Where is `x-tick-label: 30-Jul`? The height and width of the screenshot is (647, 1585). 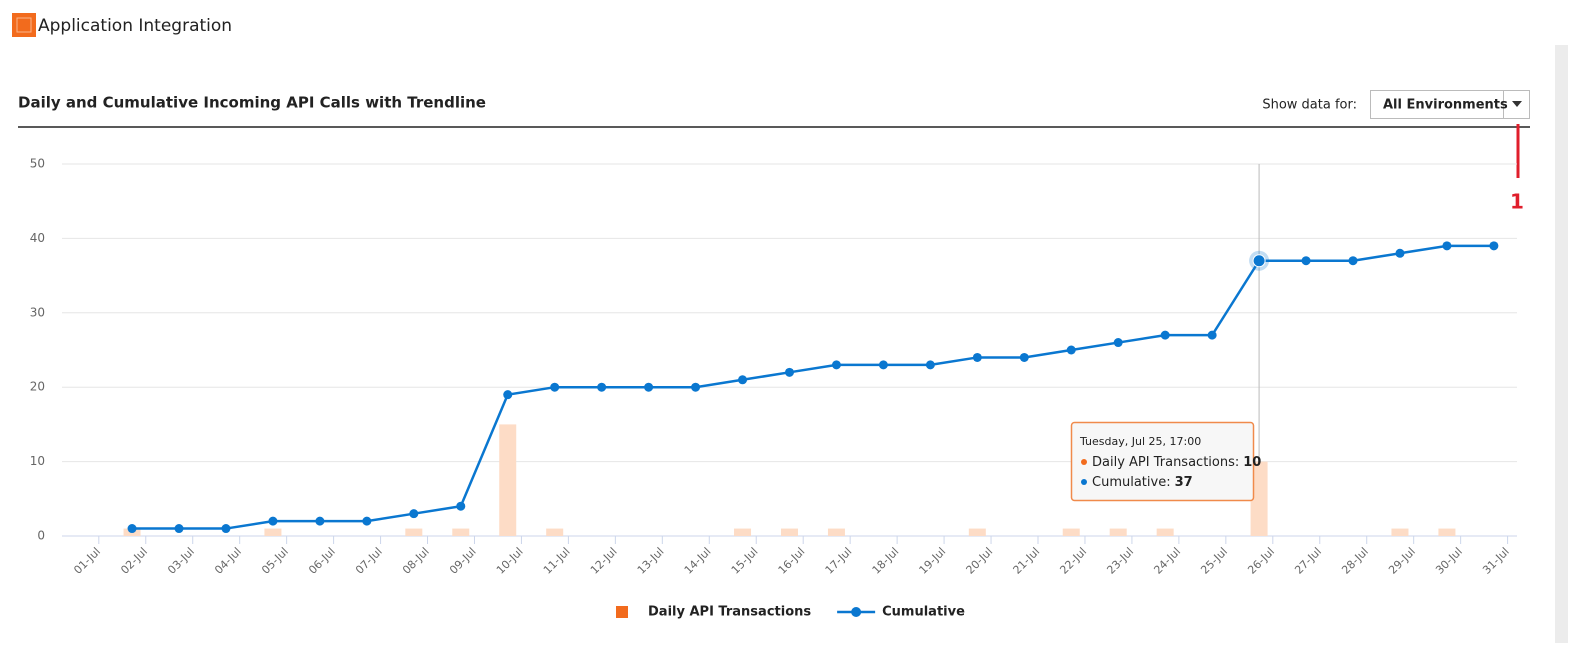
x-tick-label: 30-Jul is located at coordinates (1449, 561).